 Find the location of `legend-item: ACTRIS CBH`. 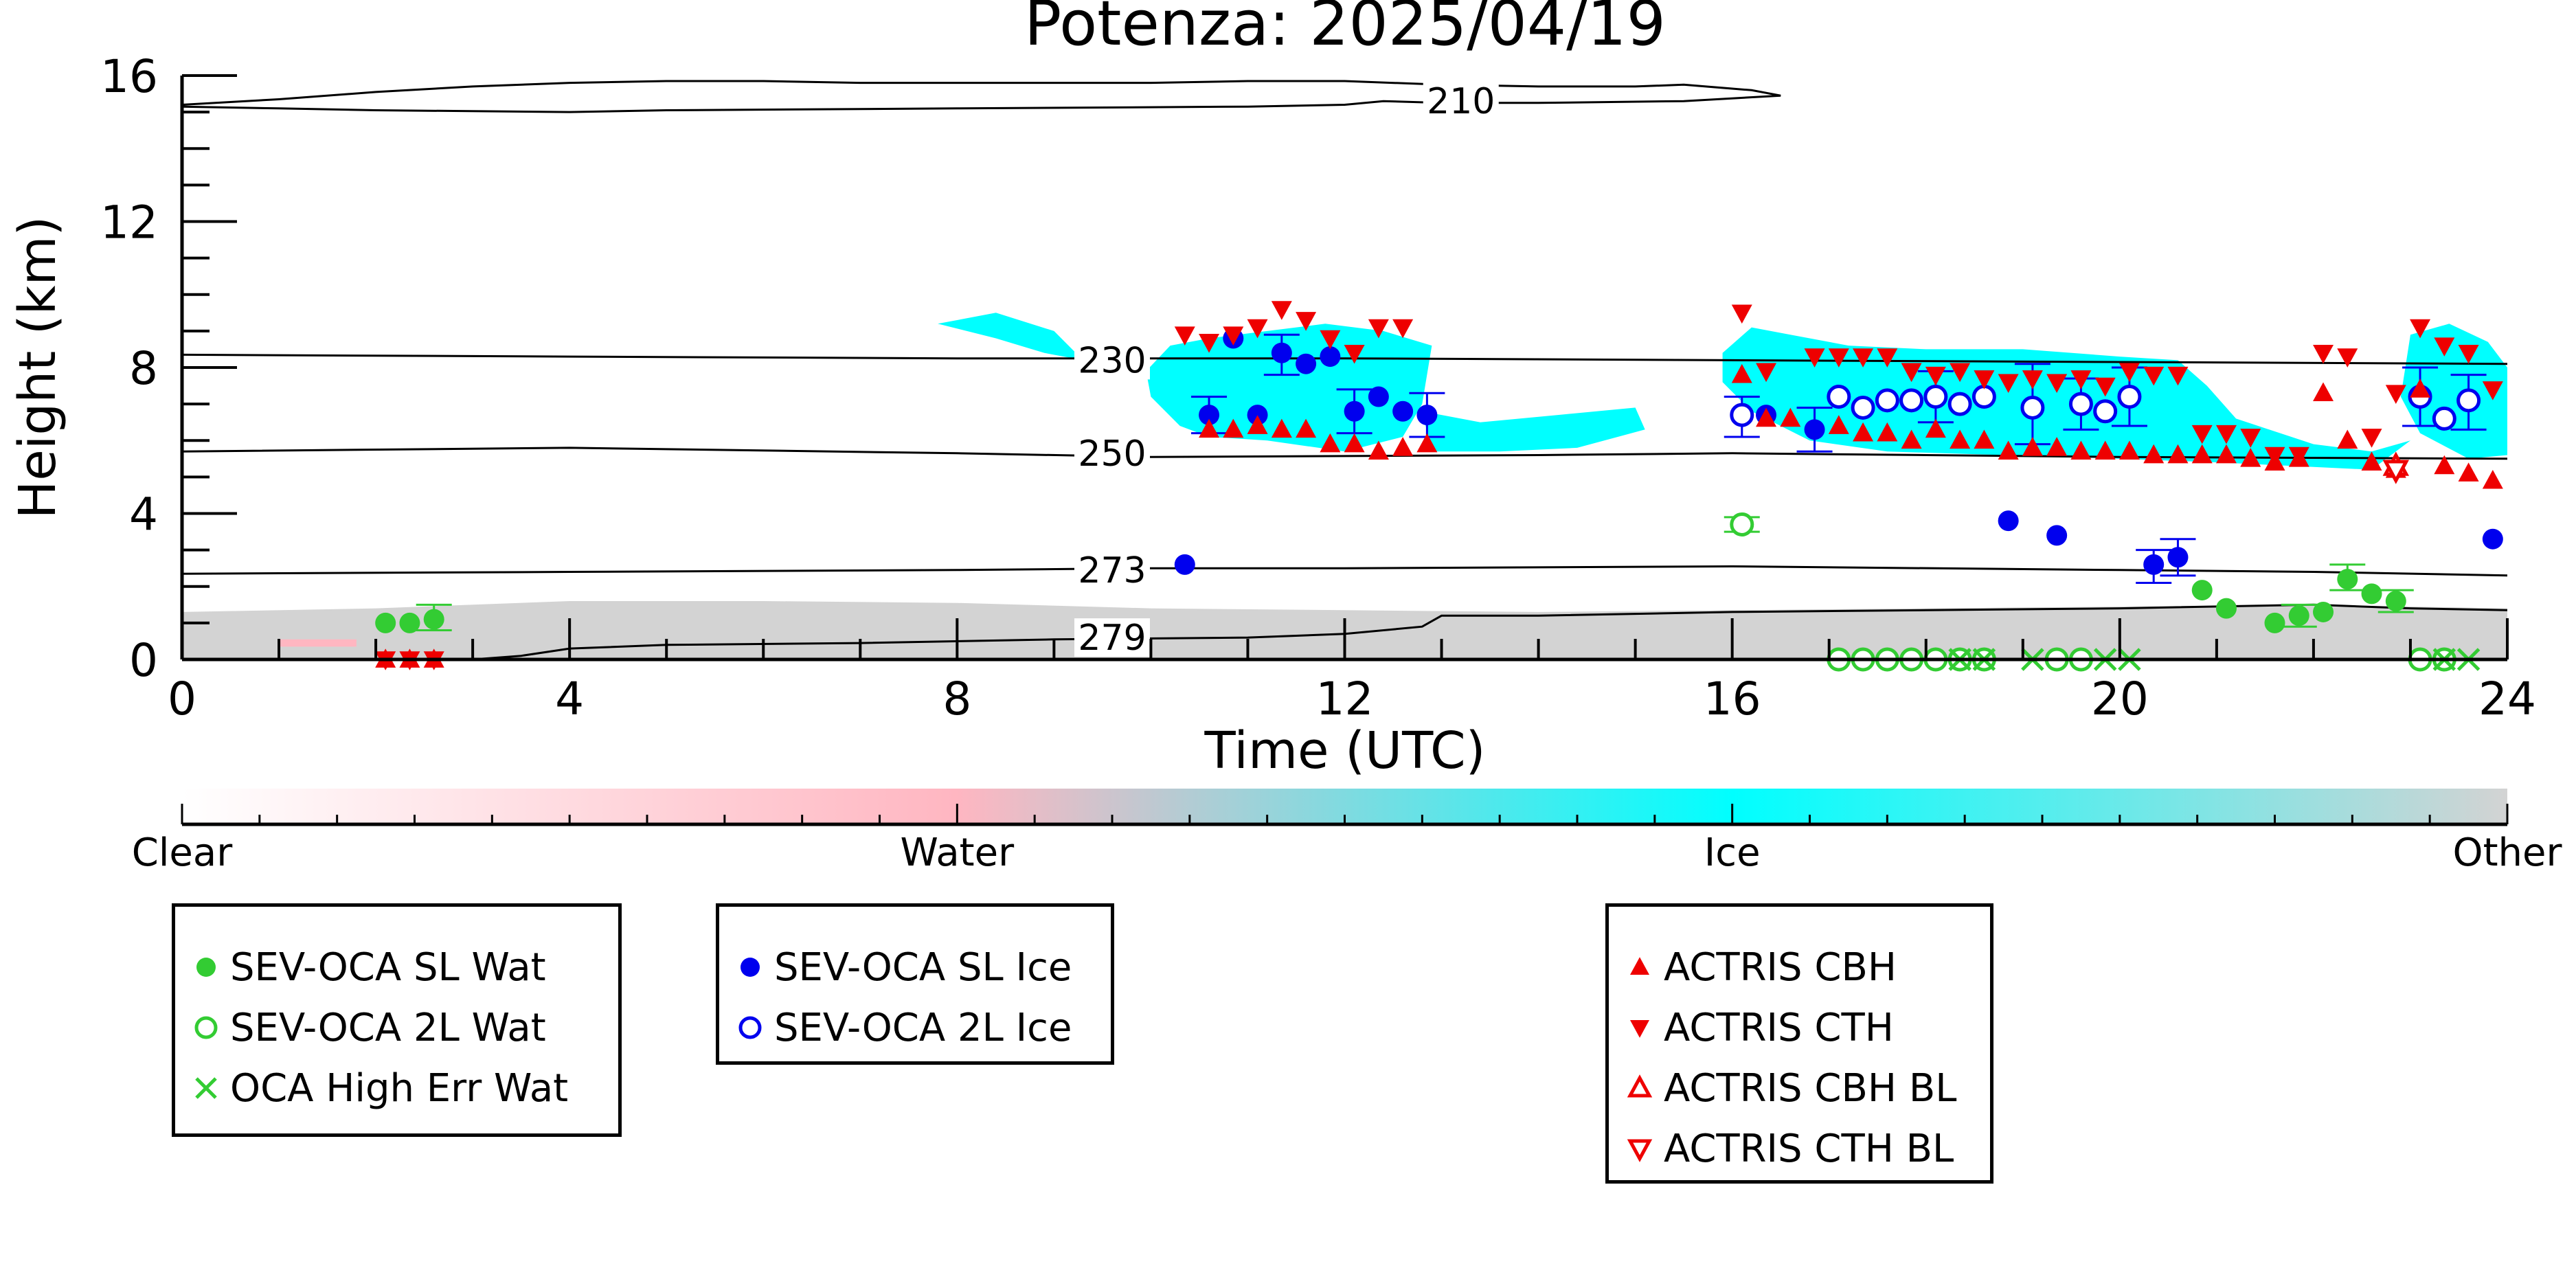

legend-item: ACTRIS CBH is located at coordinates (1756, 967).